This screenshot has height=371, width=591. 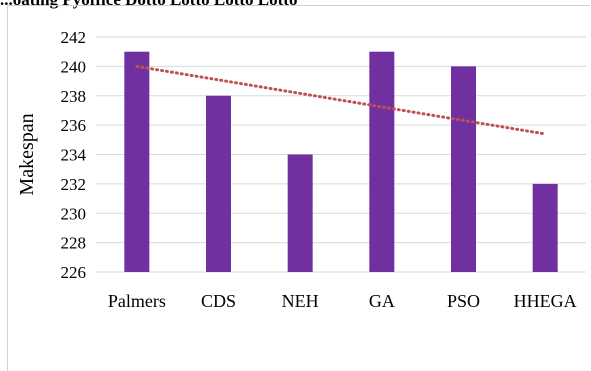 I want to click on y-tick-label: 238, so click(x=74, y=96).